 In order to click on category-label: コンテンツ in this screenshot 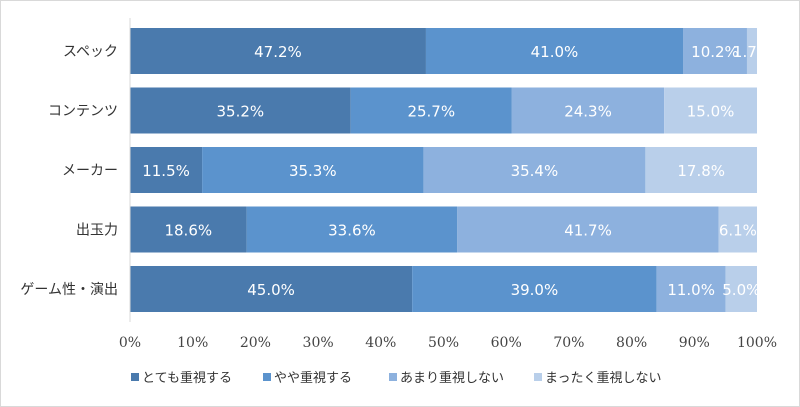, I will do `click(83, 112)`.